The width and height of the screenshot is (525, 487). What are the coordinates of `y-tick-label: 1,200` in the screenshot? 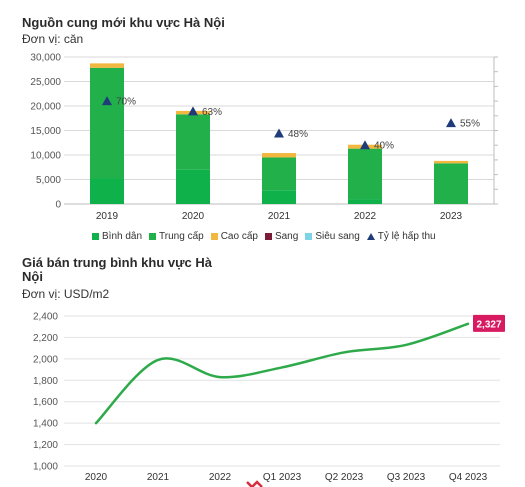 It's located at (45, 445).